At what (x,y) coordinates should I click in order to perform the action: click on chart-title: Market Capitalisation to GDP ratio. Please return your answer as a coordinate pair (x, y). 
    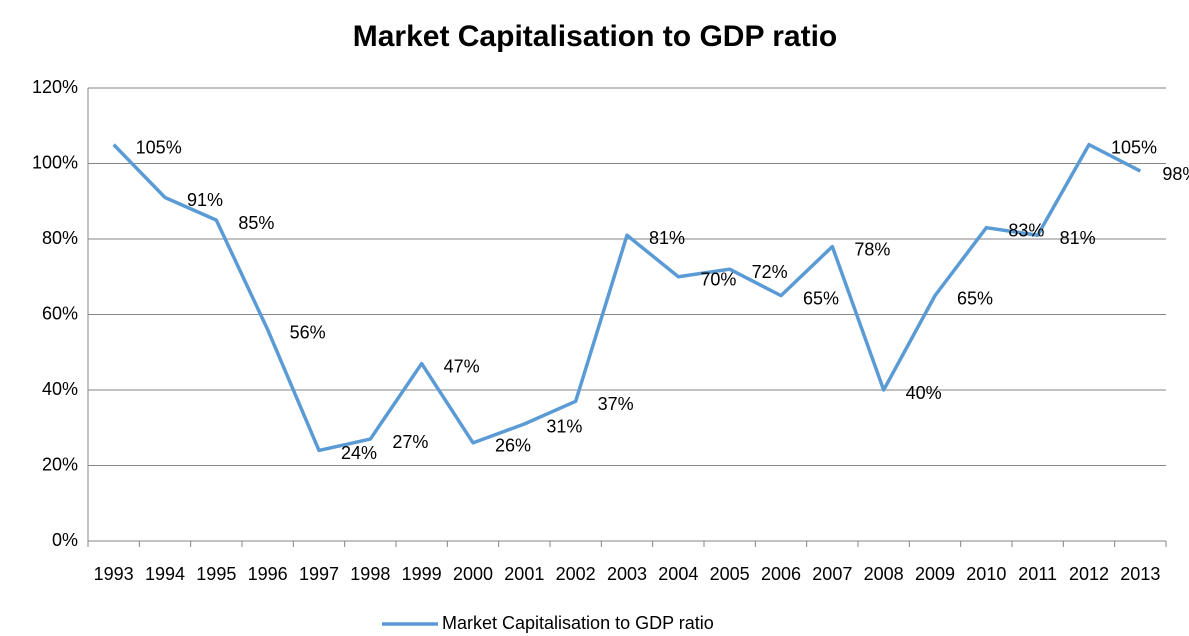
    Looking at the image, I should click on (595, 36).